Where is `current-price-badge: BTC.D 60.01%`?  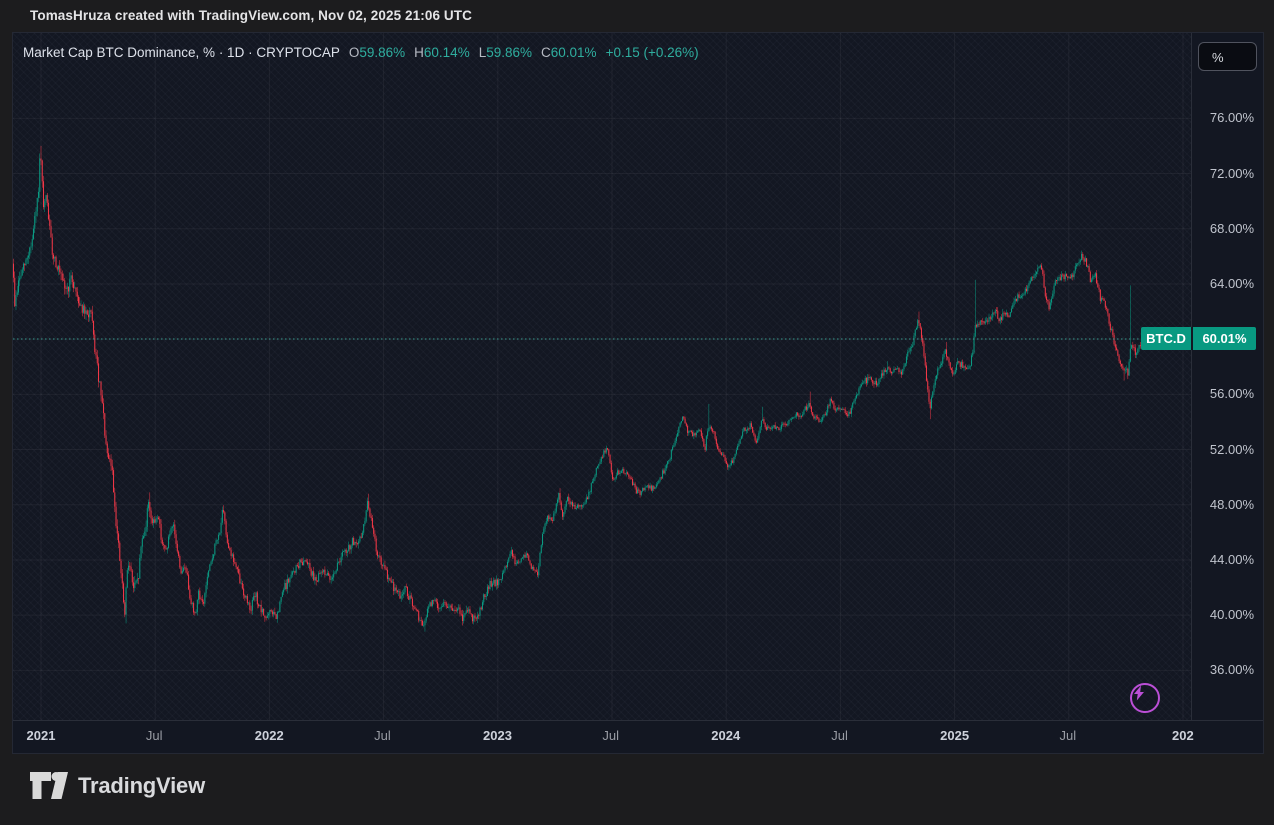
current-price-badge: BTC.D 60.01% is located at coordinates (1198, 338).